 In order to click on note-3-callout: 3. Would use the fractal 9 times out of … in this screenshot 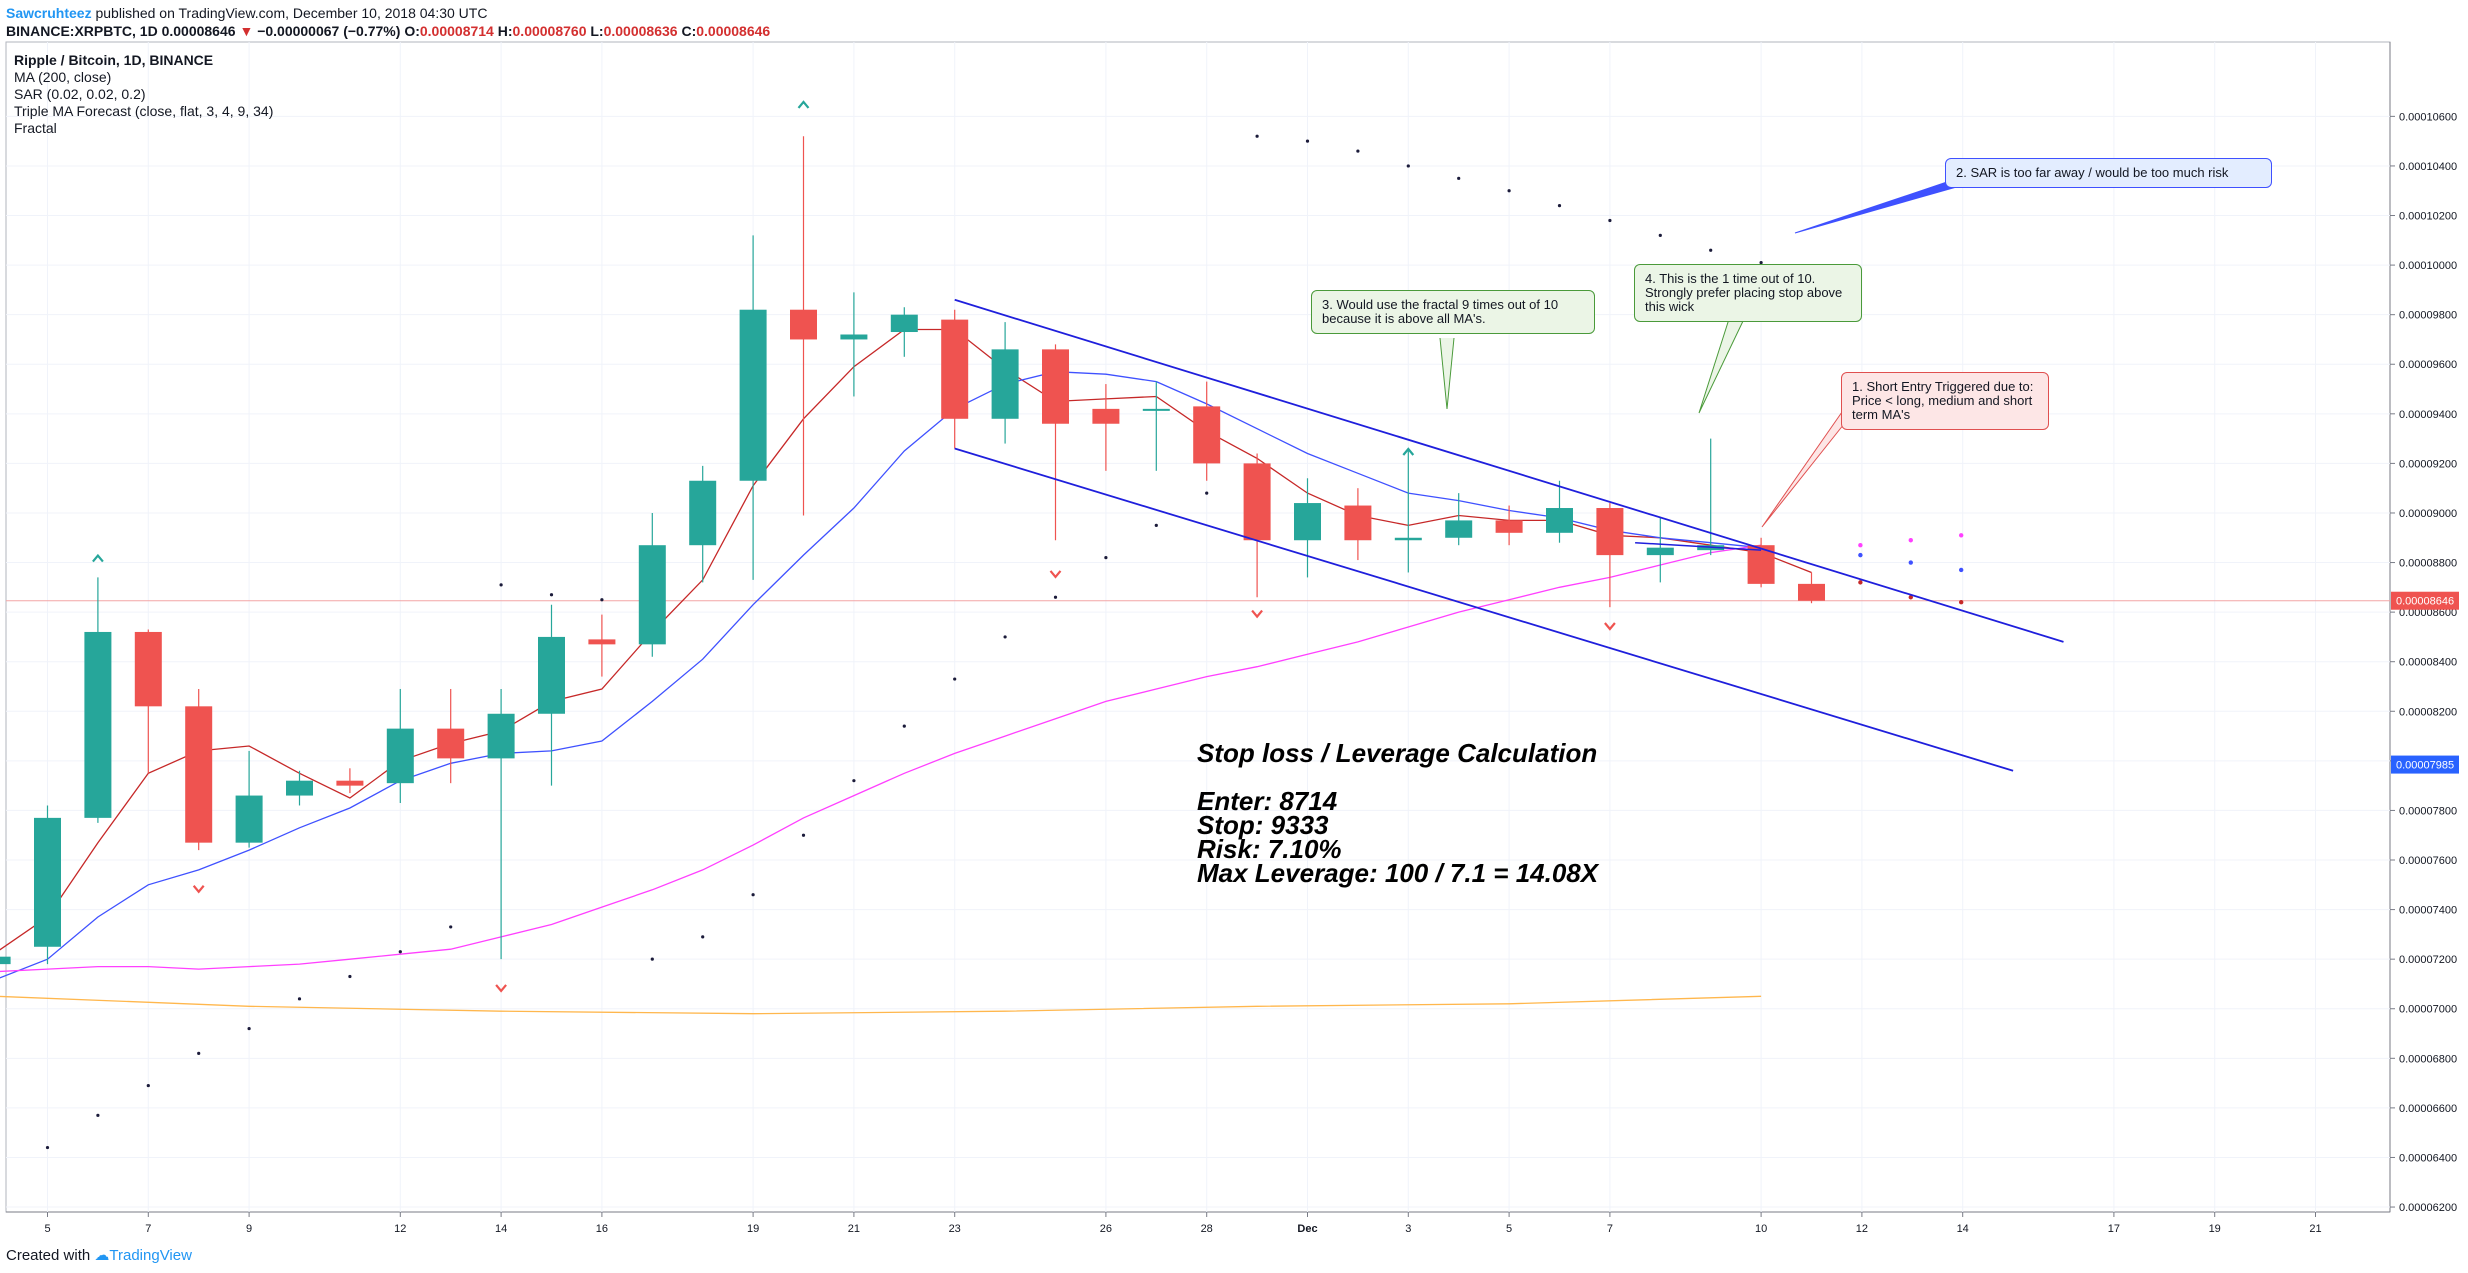, I will do `click(1453, 312)`.